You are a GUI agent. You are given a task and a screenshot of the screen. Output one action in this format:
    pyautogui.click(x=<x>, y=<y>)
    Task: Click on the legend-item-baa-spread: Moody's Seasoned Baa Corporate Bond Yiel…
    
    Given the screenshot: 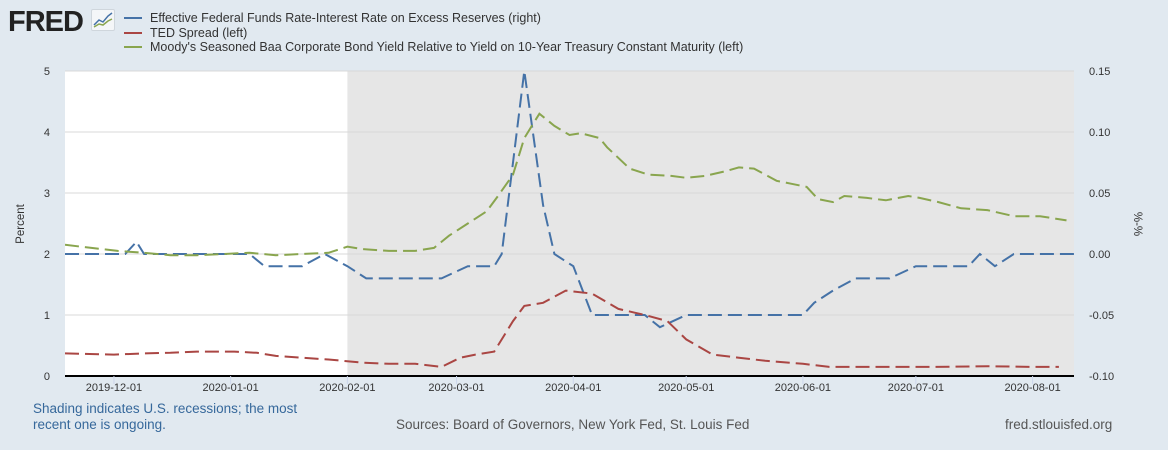 What is the action you would take?
    pyautogui.click(x=433, y=47)
    